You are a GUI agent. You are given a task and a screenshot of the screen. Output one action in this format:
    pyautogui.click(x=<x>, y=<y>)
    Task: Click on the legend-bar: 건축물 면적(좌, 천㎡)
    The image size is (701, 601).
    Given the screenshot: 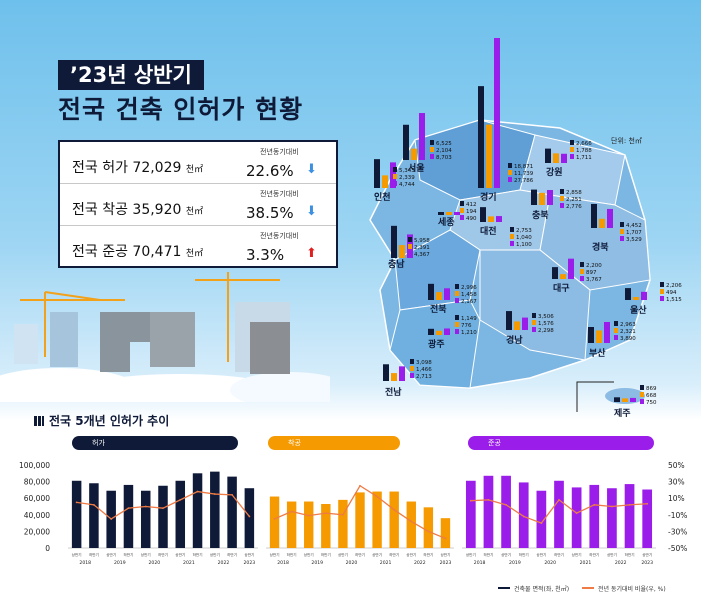 What is the action you would take?
    pyautogui.click(x=533, y=588)
    